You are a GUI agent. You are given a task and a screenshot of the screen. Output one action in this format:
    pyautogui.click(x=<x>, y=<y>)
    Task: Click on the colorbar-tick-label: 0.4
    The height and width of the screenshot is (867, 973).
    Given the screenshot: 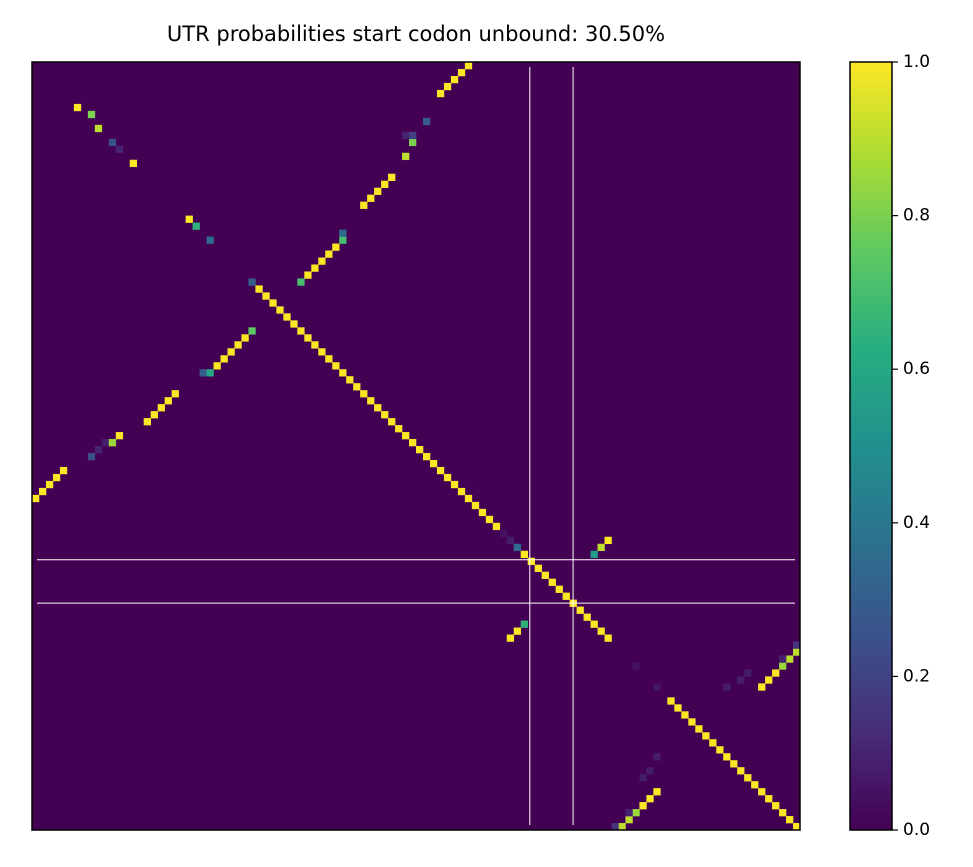 What is the action you would take?
    pyautogui.click(x=916, y=523)
    